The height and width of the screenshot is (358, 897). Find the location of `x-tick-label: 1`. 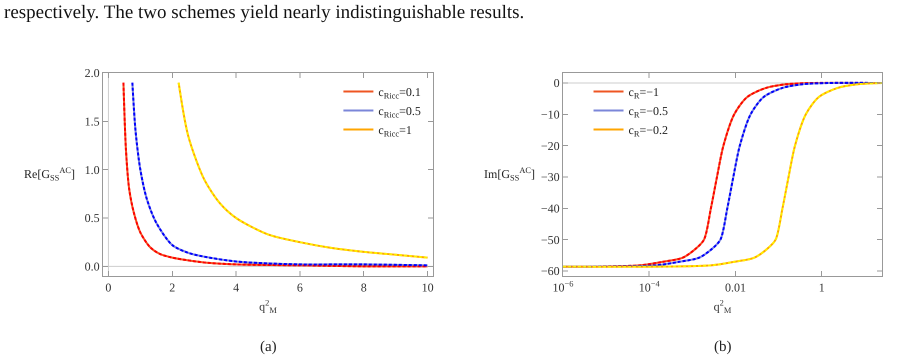

x-tick-label: 1 is located at coordinates (821, 287).